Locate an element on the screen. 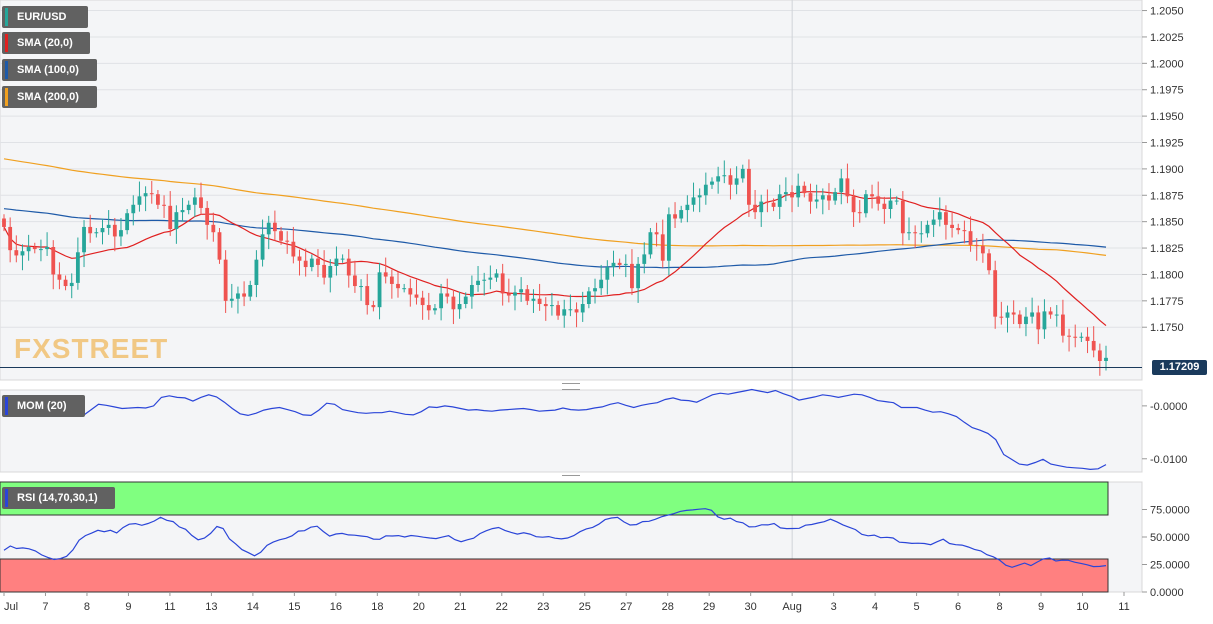 The height and width of the screenshot is (624, 1213). legend-mom: MOM (20) is located at coordinates (43, 406).